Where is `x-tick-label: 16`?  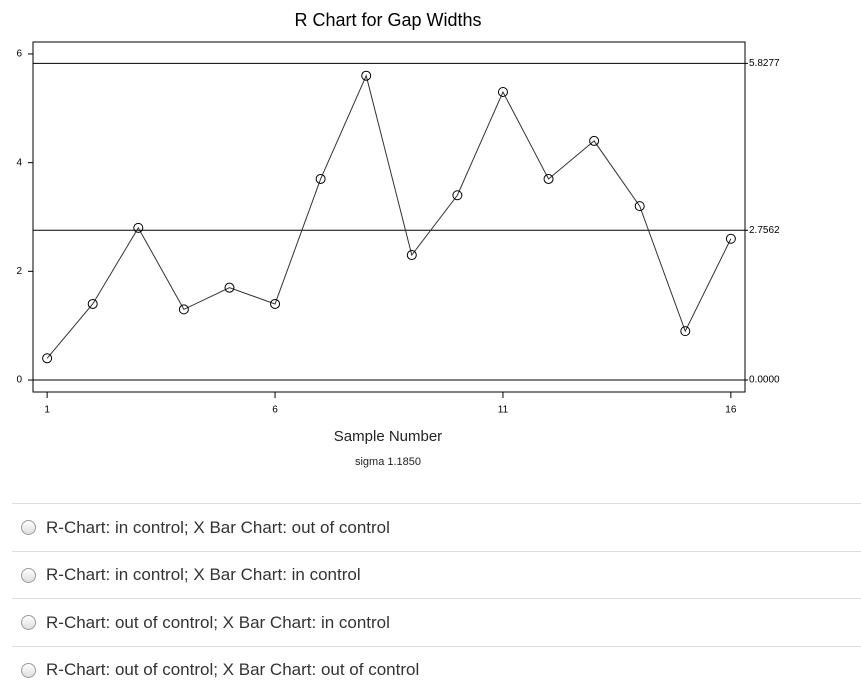
x-tick-label: 16 is located at coordinates (731, 410).